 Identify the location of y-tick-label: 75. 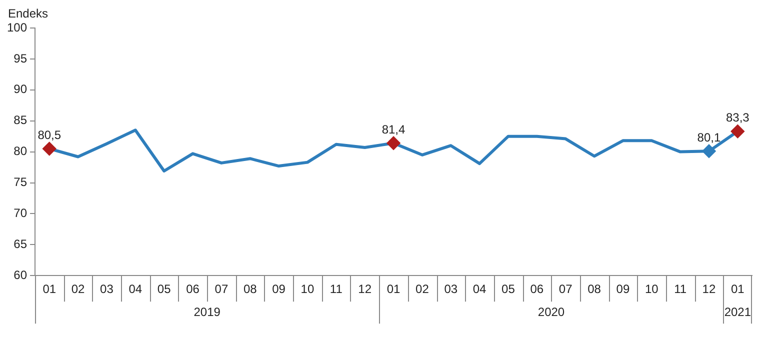
(21, 182).